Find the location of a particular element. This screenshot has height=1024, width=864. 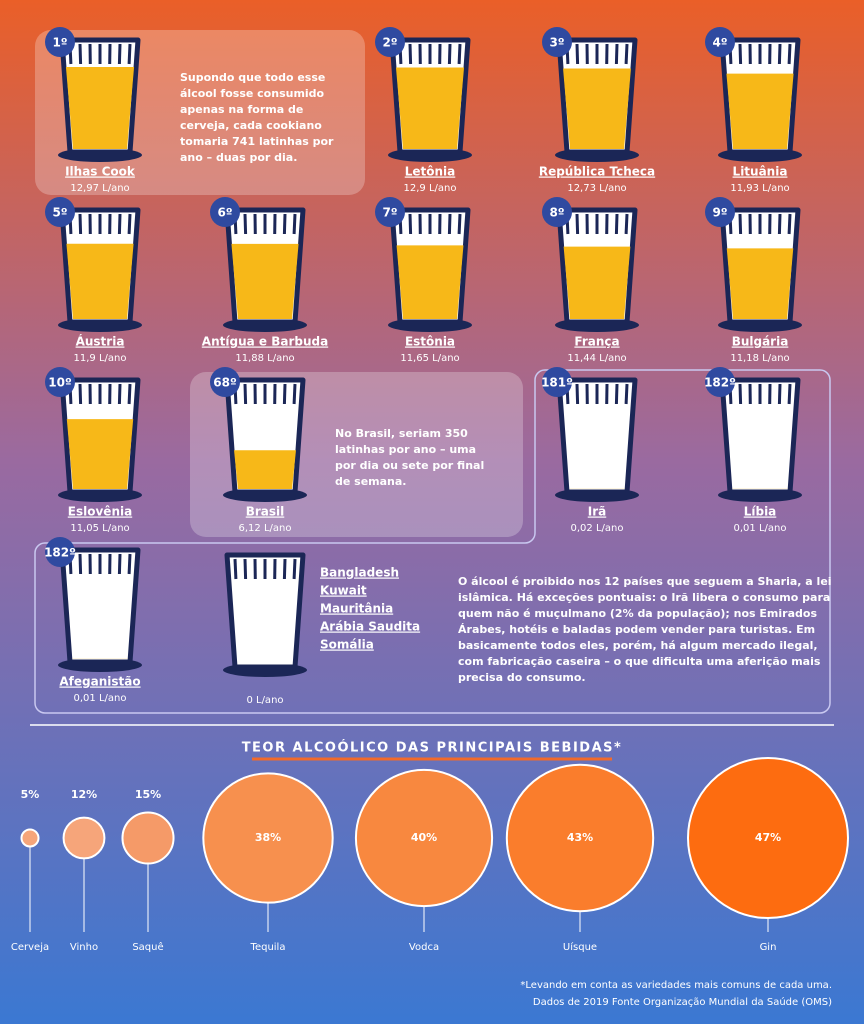

drink-name: Cerveja is located at coordinates (30, 947).